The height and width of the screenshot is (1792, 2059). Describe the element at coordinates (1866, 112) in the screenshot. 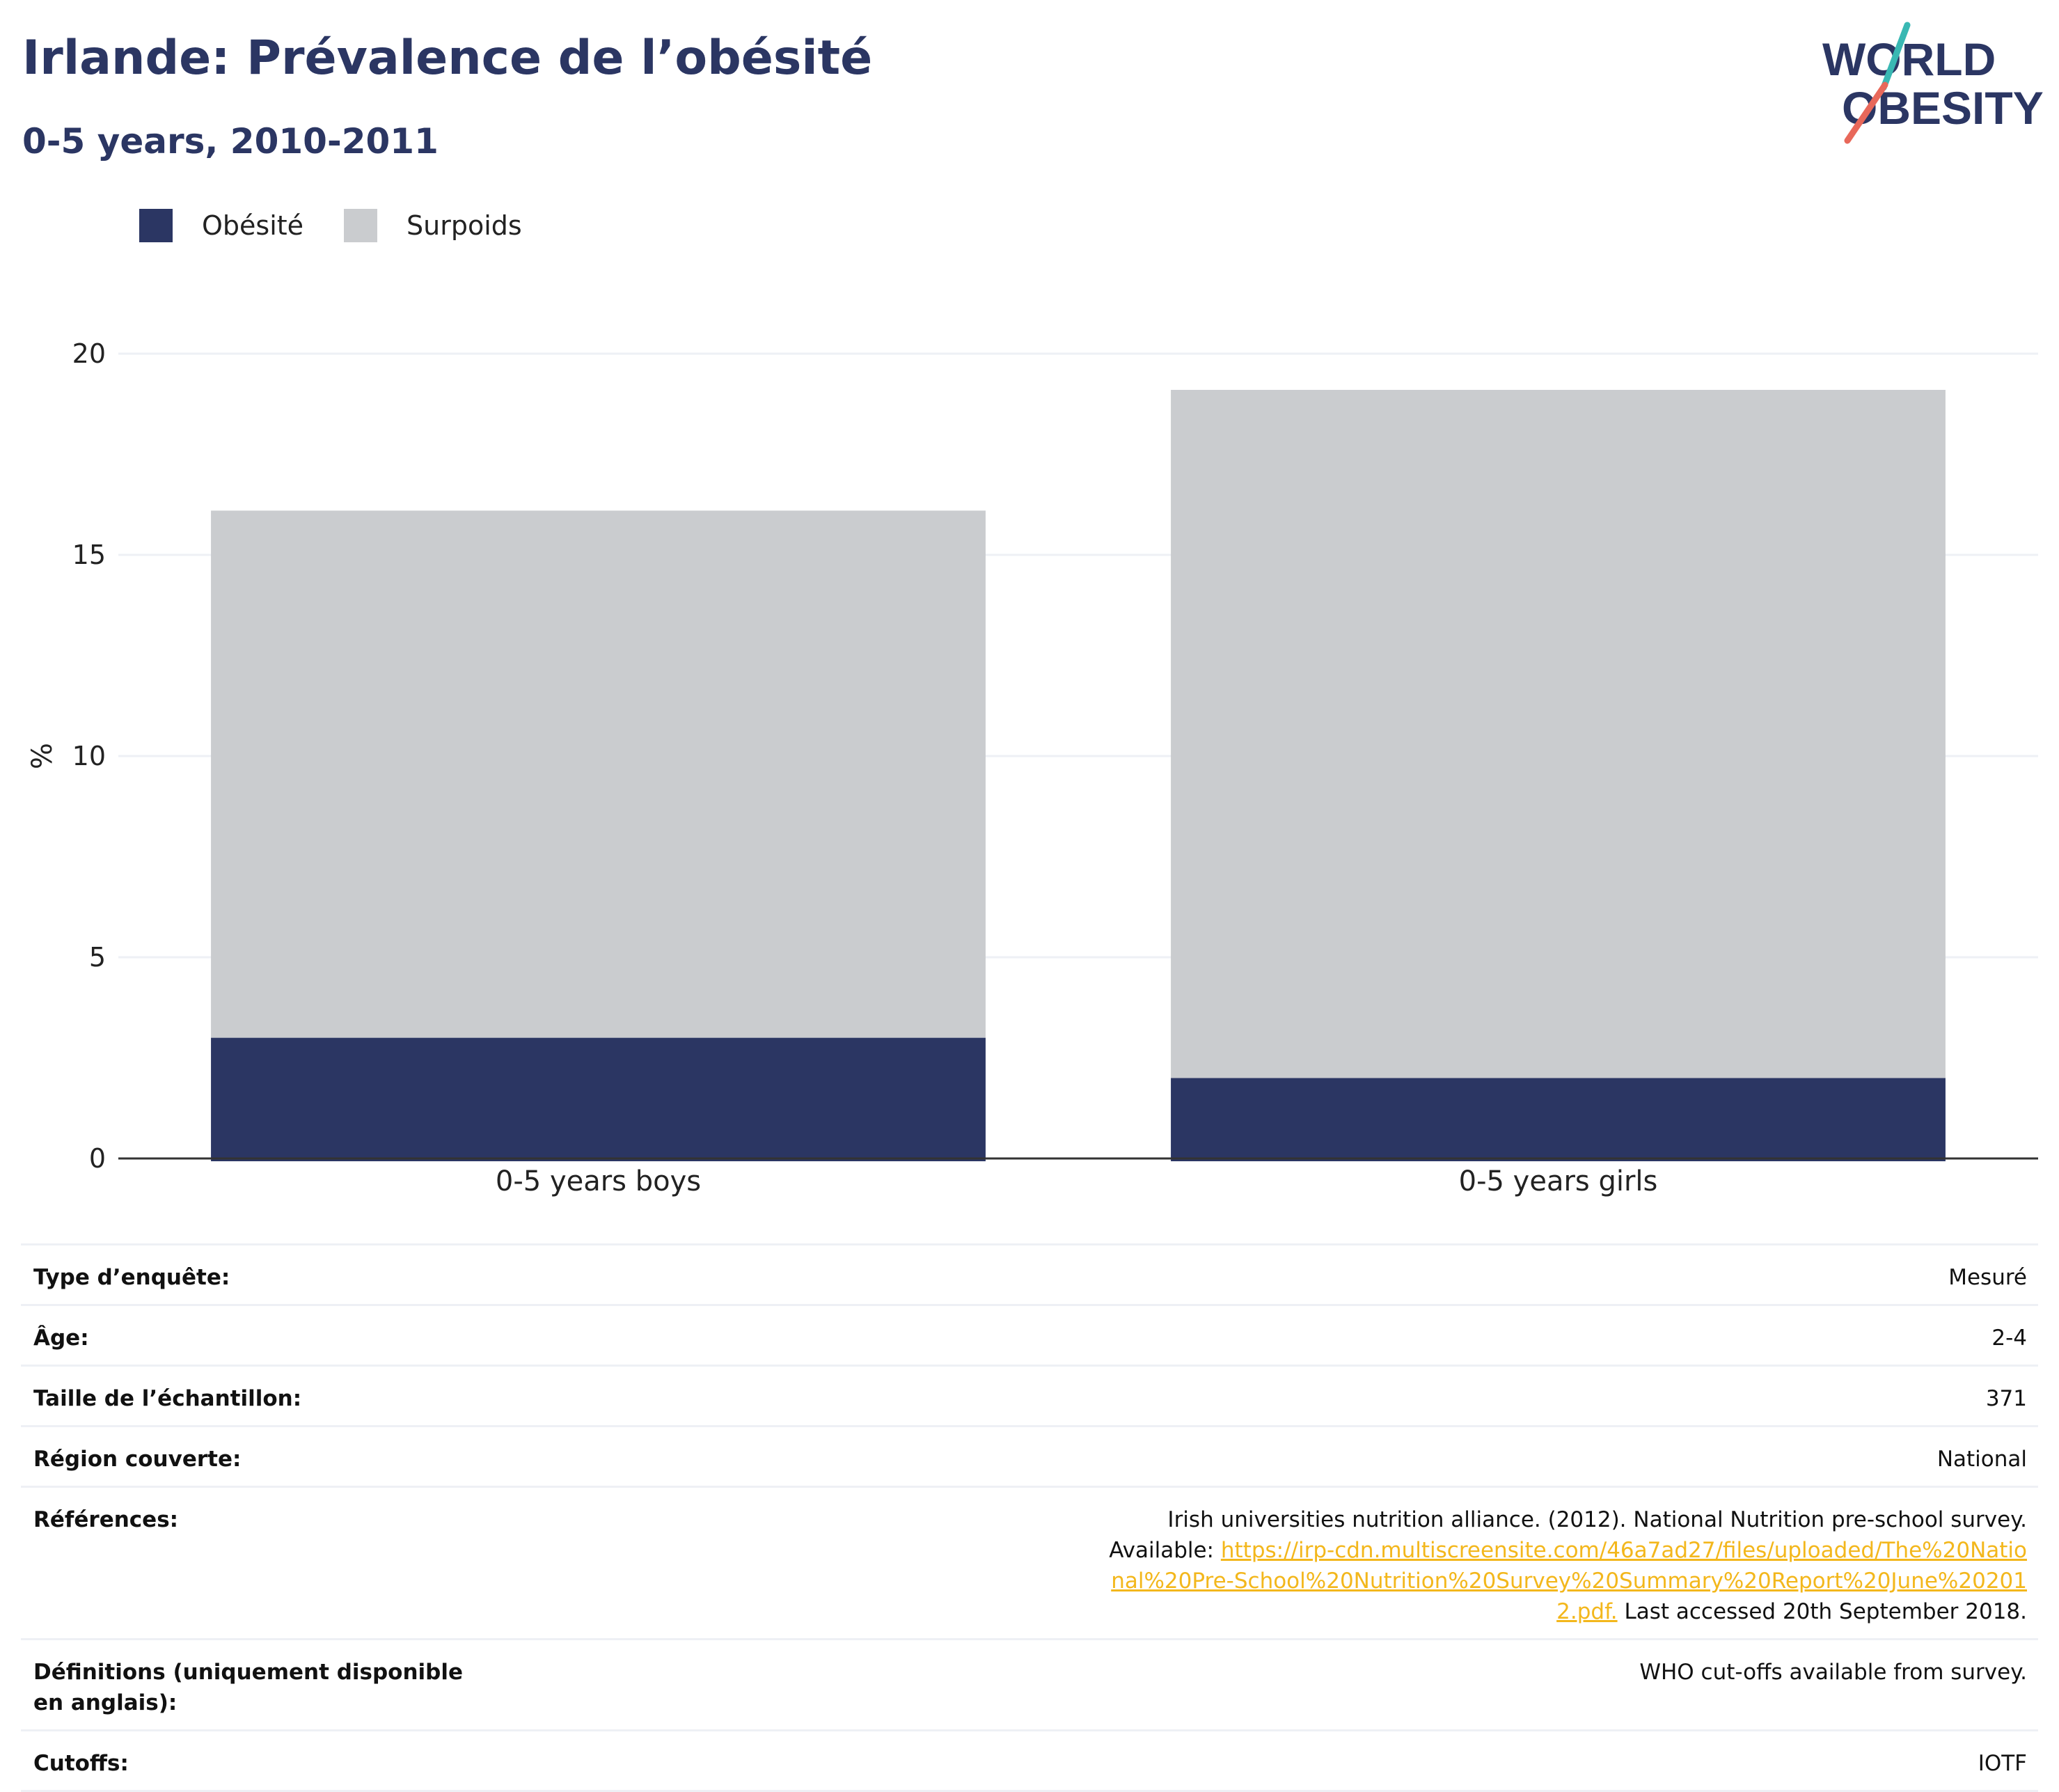

I see `logo-slash-bottom` at that location.